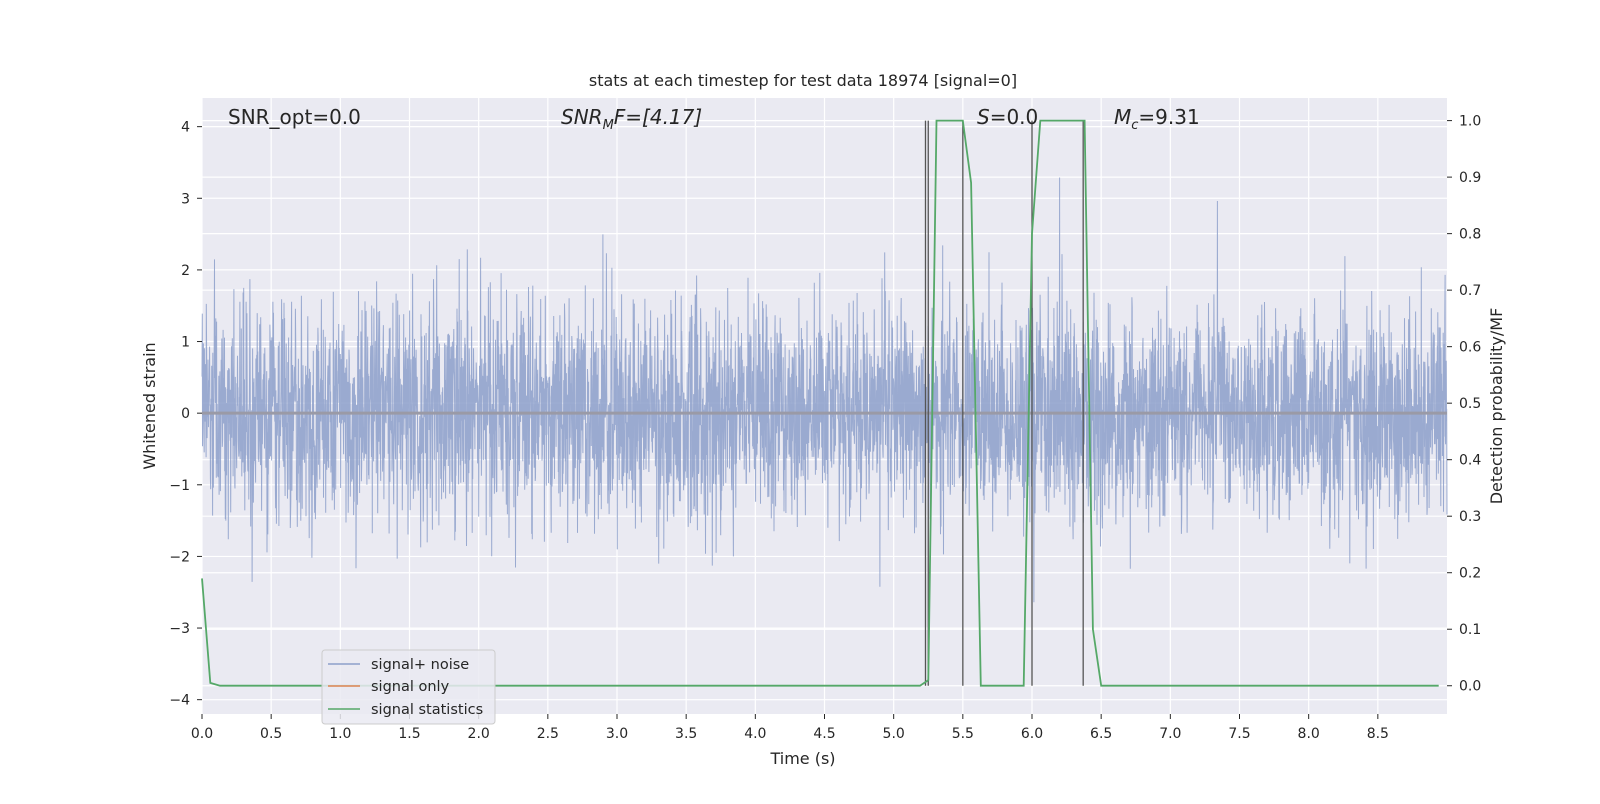  I want to click on legend-label-signal-noise: signal+ noise, so click(420, 665).